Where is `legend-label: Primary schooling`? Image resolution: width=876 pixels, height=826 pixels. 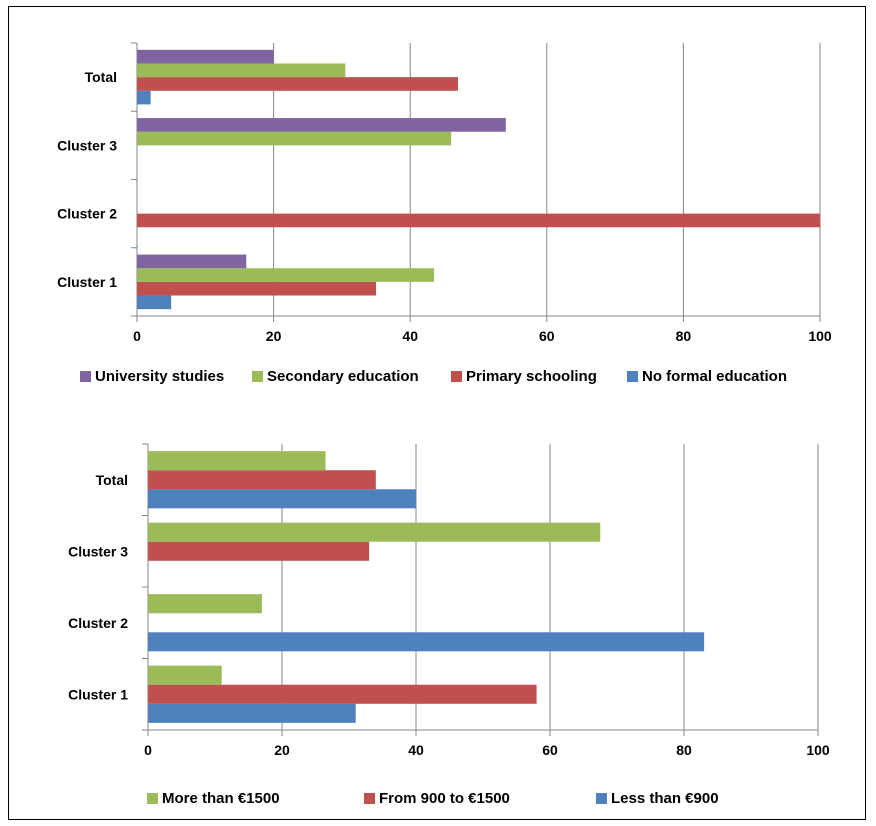
legend-label: Primary schooling is located at coordinates (531, 376).